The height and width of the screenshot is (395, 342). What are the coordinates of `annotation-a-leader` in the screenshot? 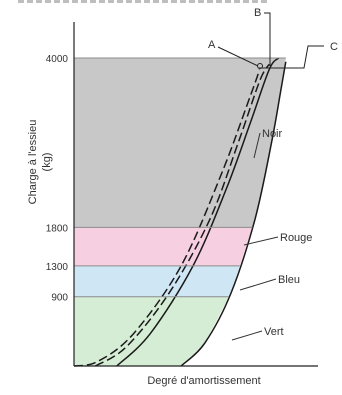 It's located at (238, 56).